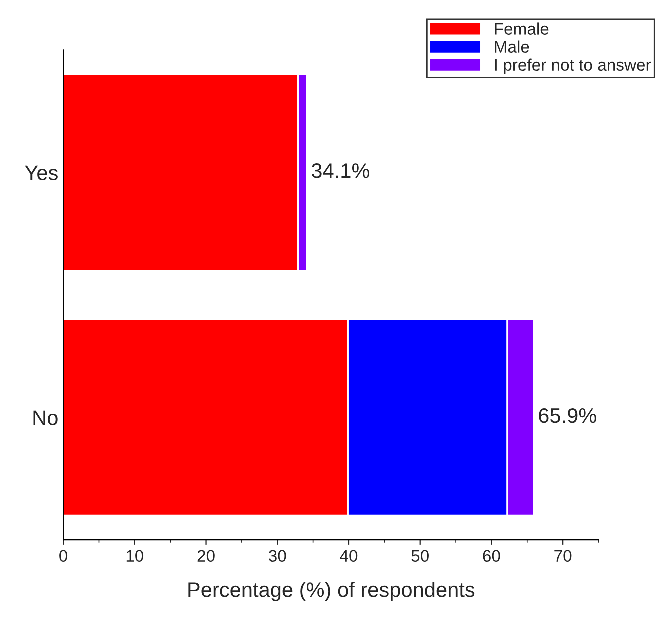 Image resolution: width=669 pixels, height=628 pixels. What do you see at coordinates (206, 556) in the screenshot?
I see `x-tick-label: 20` at bounding box center [206, 556].